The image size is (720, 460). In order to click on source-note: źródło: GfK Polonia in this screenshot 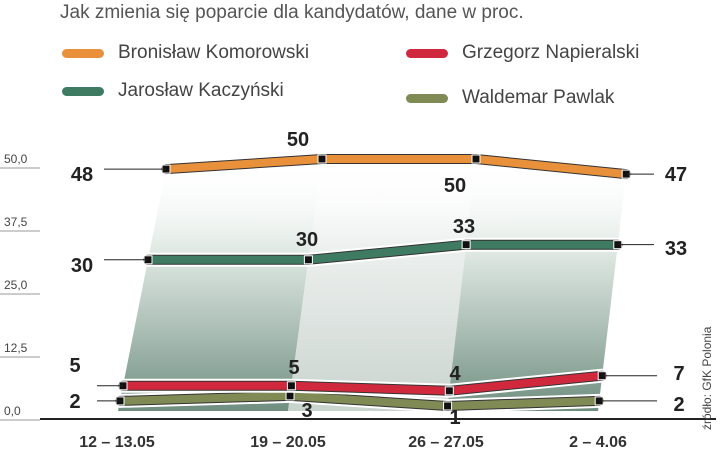, I will do `click(707, 378)`.